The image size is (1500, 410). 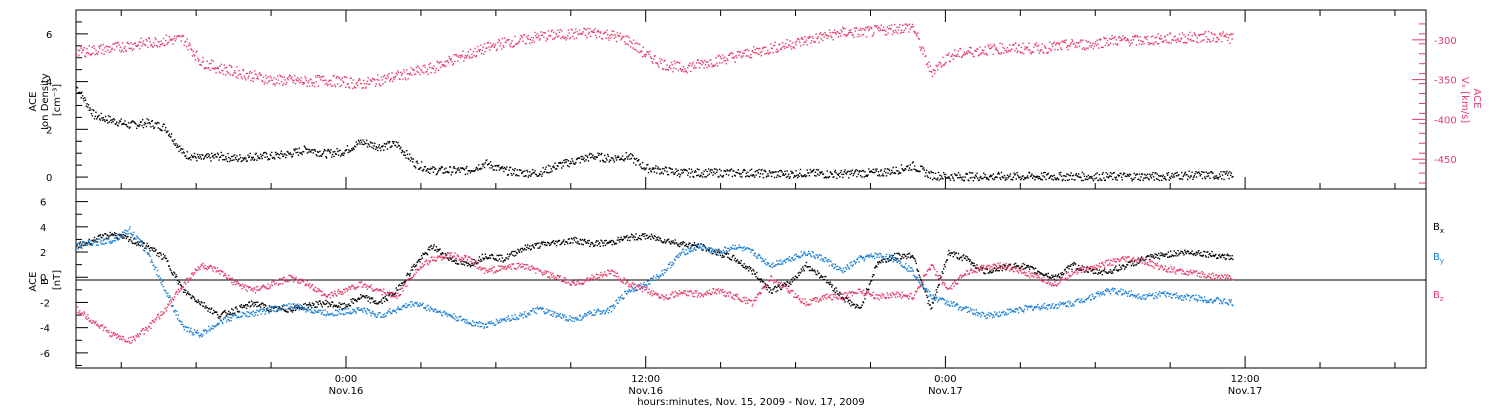 I want to click on xtick-time-3: 12:00, so click(x=1245, y=379).